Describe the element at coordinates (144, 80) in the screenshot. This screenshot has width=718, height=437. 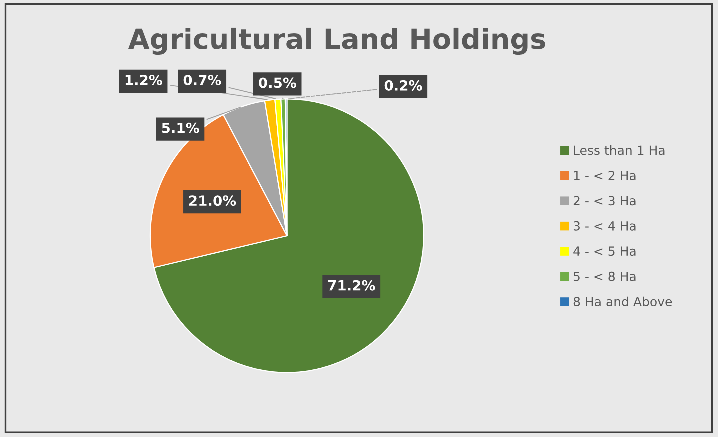
I see `data-label: 1.2%` at that location.